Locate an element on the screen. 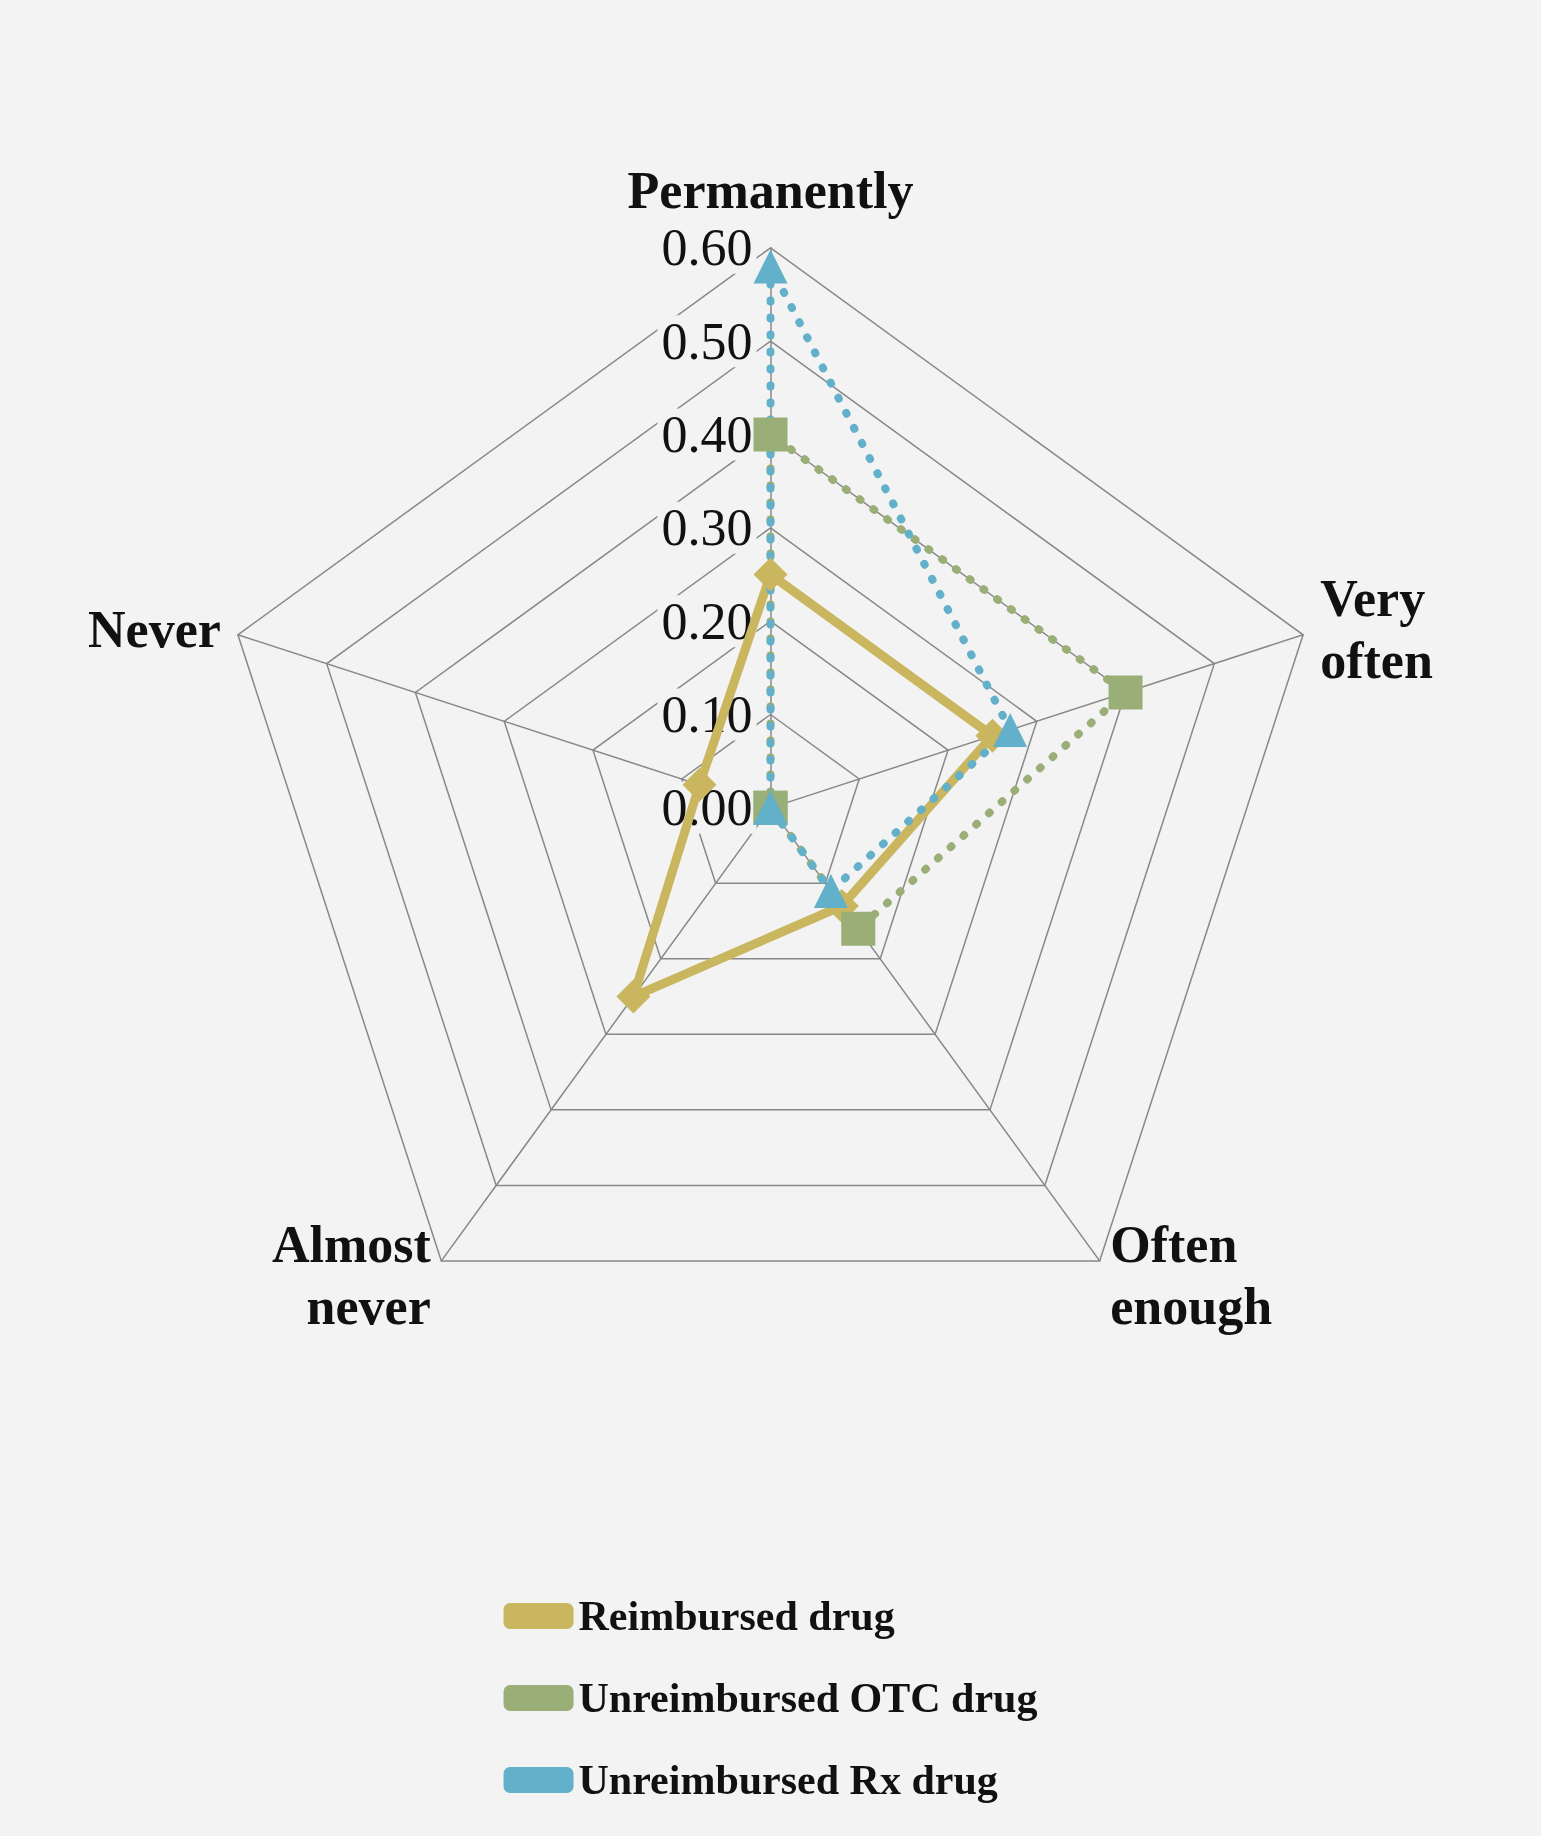  spoke-label: Often enough is located at coordinates (1191, 1275).